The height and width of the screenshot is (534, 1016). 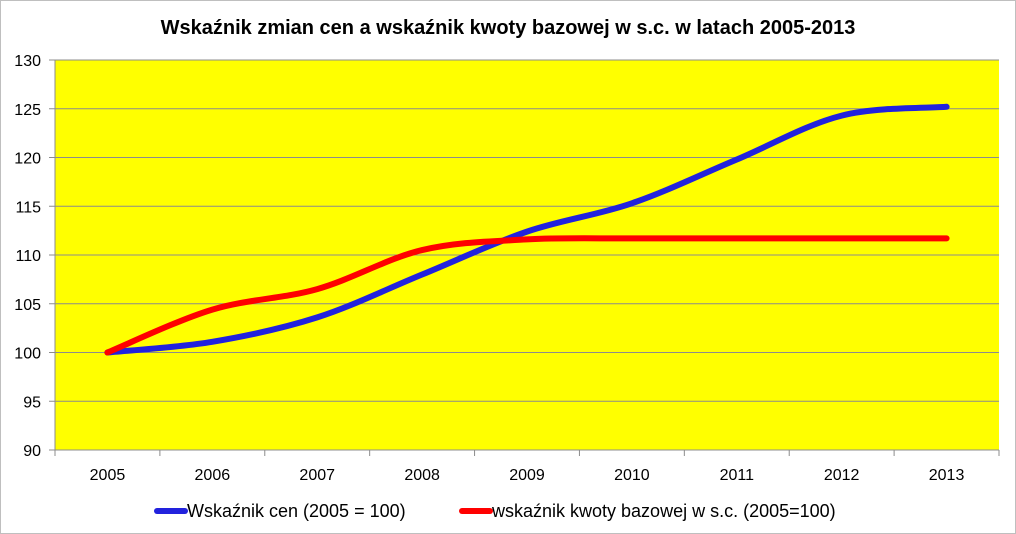 What do you see at coordinates (27, 305) in the screenshot?
I see `y-tick-label: 105` at bounding box center [27, 305].